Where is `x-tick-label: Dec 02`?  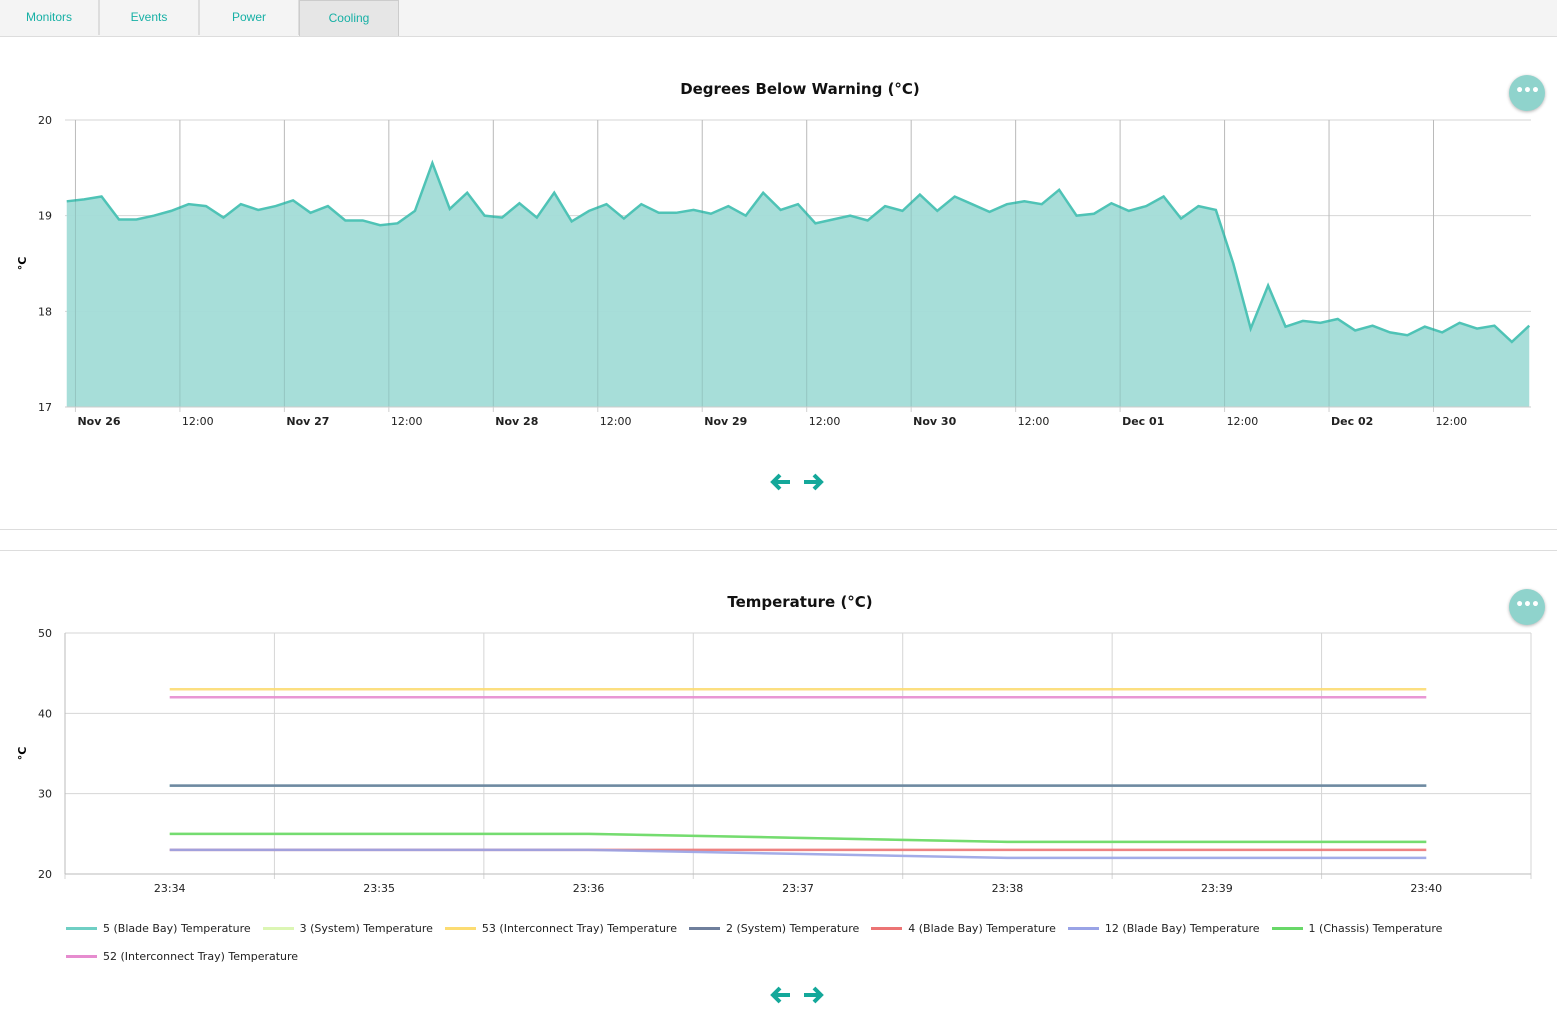 x-tick-label: Dec 02 is located at coordinates (1352, 421).